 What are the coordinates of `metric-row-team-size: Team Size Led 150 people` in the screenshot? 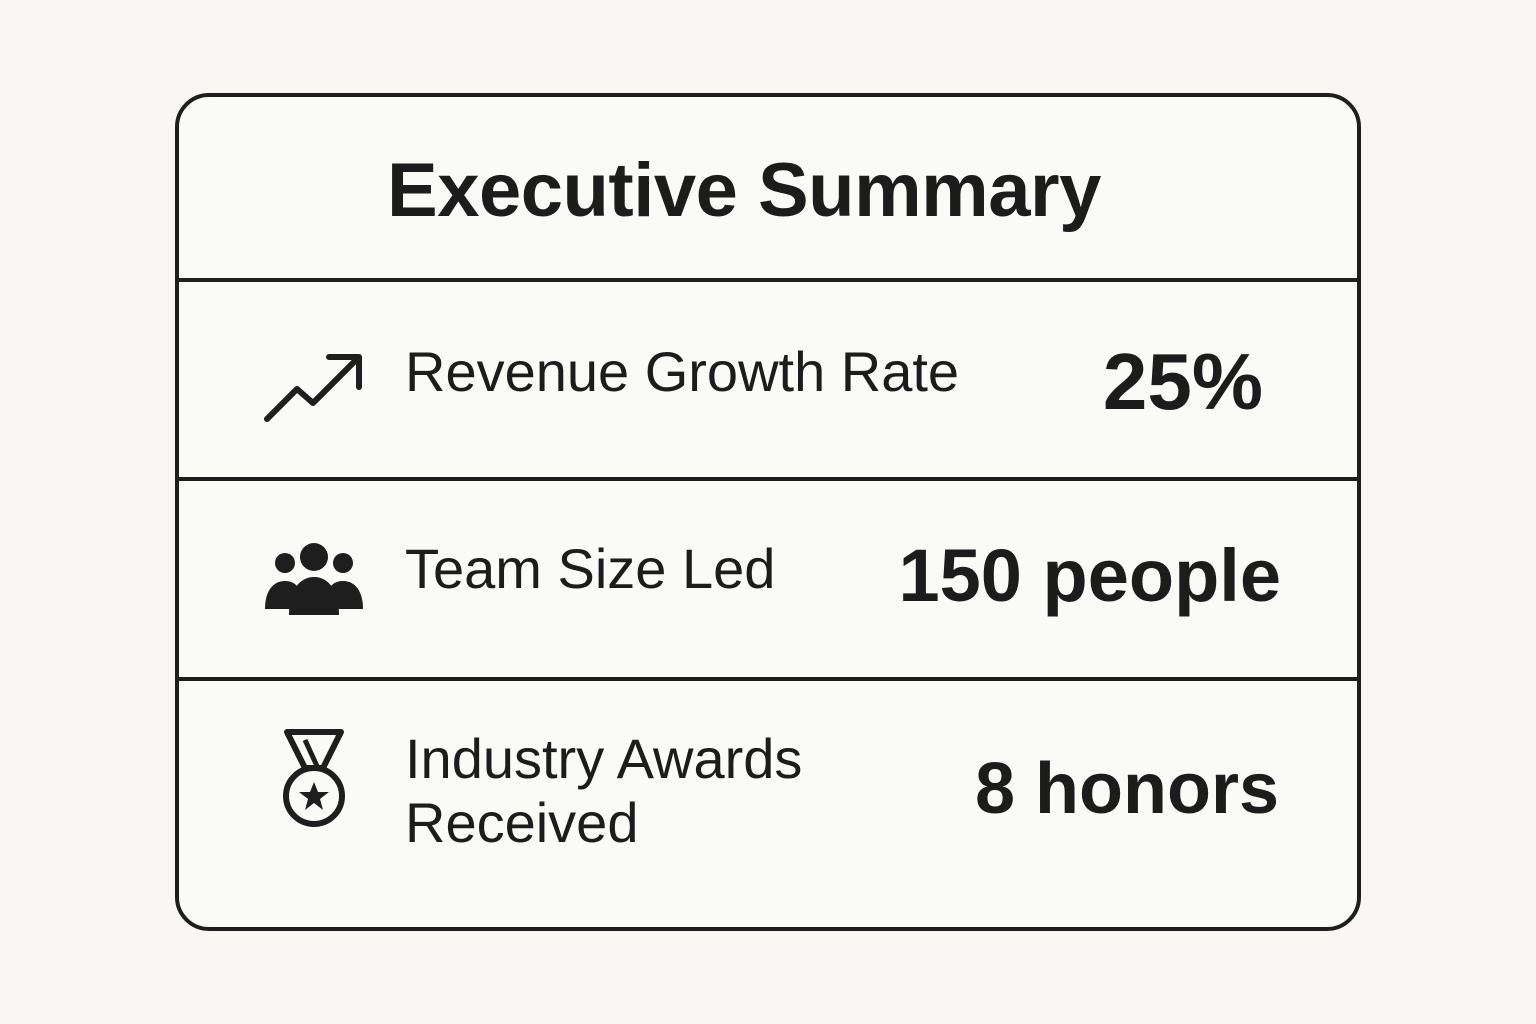 It's located at (768, 581).